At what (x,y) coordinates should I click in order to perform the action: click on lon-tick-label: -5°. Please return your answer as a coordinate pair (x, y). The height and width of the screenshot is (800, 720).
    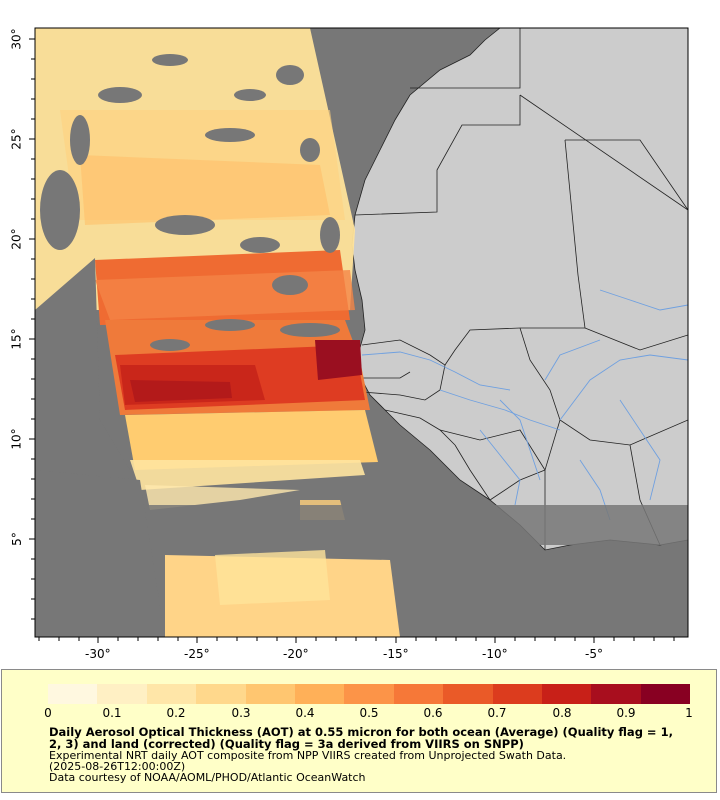
    Looking at the image, I should click on (594, 654).